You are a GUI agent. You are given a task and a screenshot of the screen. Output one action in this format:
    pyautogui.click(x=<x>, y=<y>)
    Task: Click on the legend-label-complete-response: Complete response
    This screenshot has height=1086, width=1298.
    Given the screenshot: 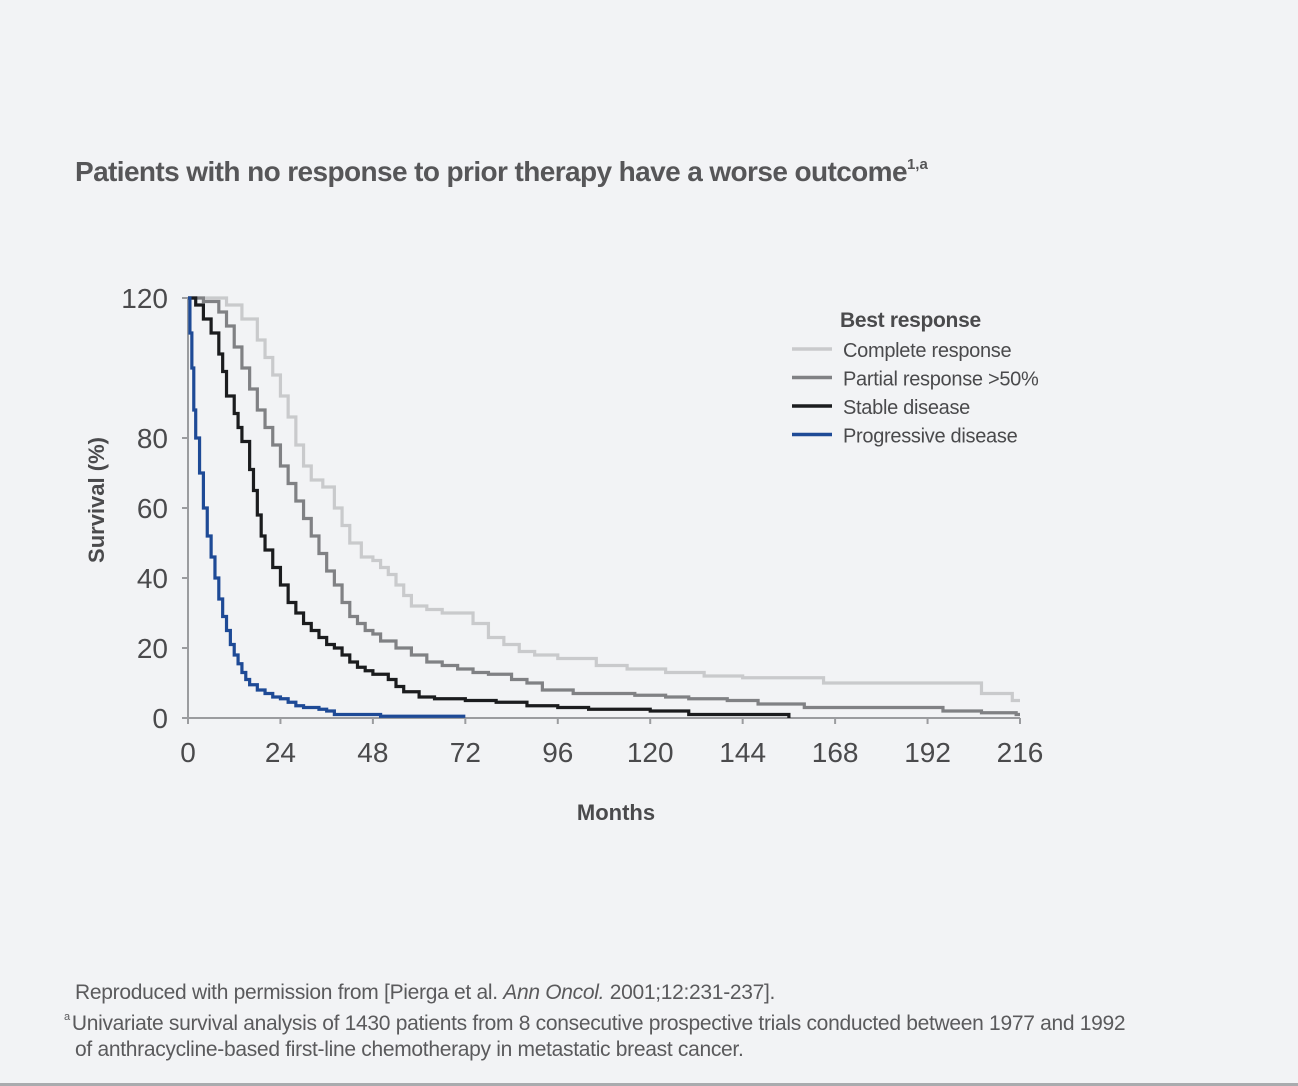 What is the action you would take?
    pyautogui.click(x=927, y=351)
    